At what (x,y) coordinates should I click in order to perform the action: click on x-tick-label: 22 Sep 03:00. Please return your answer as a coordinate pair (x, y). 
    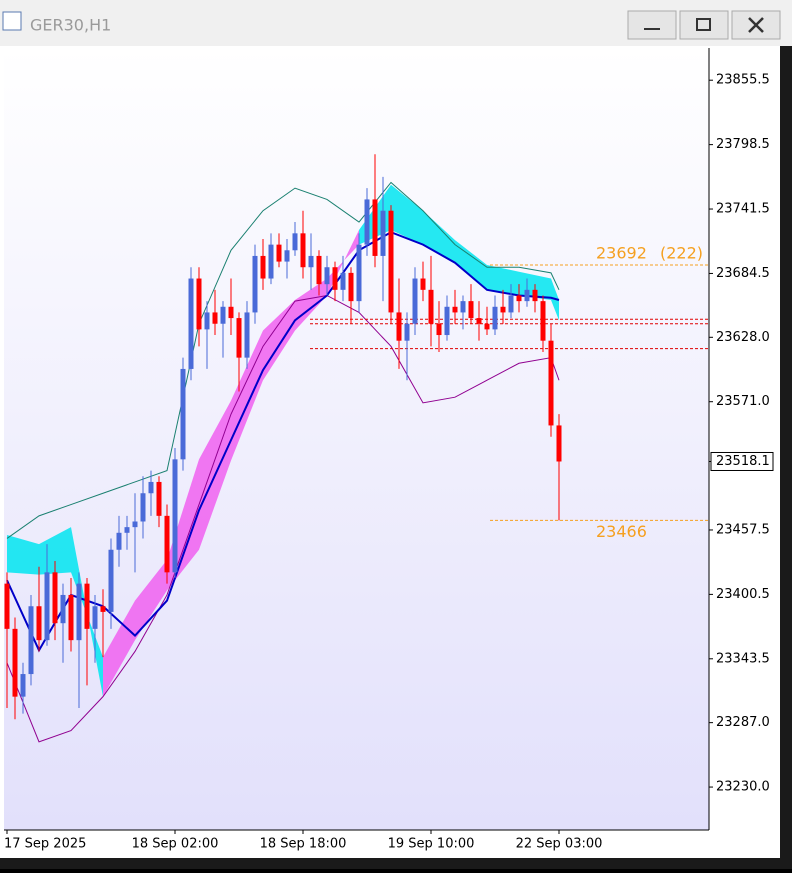
    Looking at the image, I should click on (559, 844).